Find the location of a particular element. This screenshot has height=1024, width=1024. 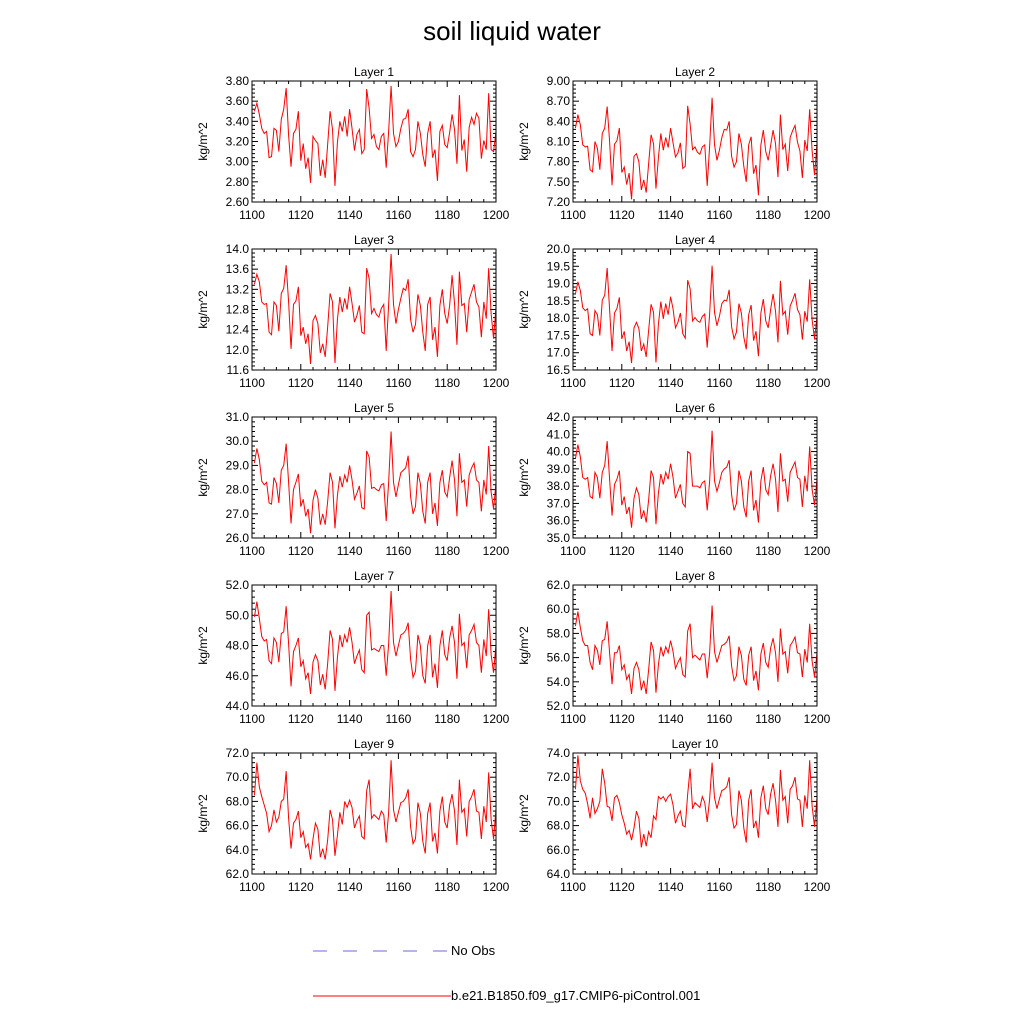

y-axis-label-layer-1: kg/m^2 is located at coordinates (203, 141).